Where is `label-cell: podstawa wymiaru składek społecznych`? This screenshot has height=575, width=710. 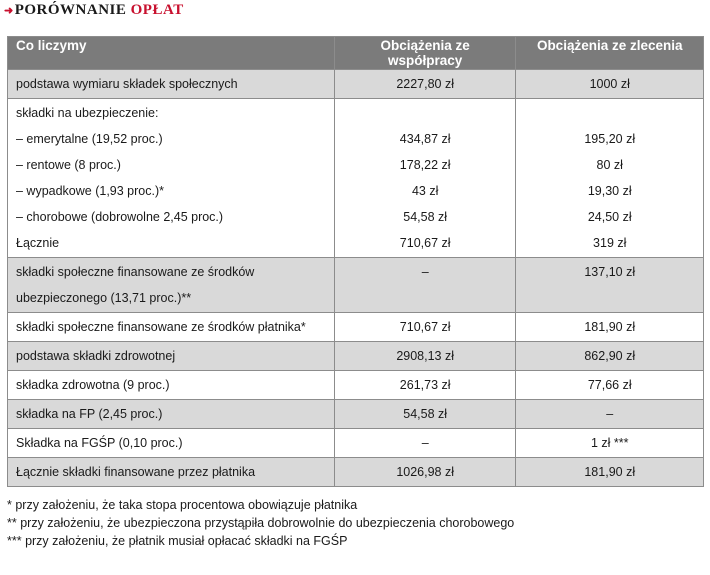 label-cell: podstawa wymiaru składek społecznych is located at coordinates (171, 84).